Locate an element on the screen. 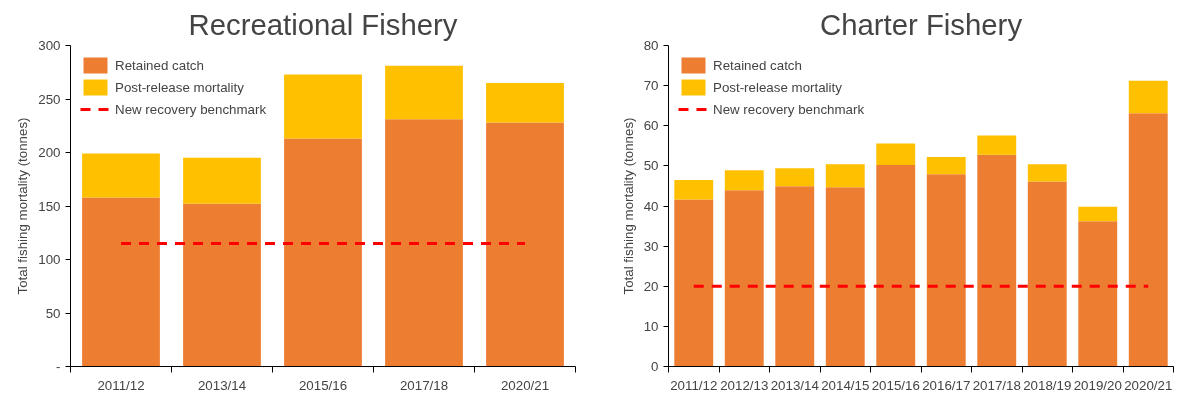 The height and width of the screenshot is (401, 1198). y-tick-label: 300 is located at coordinates (49, 45).